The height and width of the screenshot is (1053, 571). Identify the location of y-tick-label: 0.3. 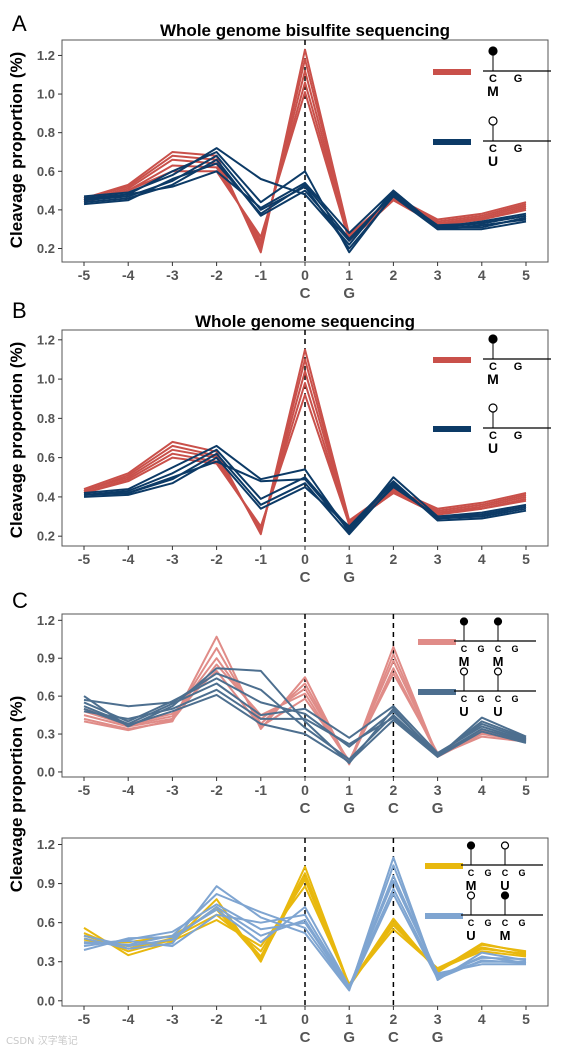
(46, 961).